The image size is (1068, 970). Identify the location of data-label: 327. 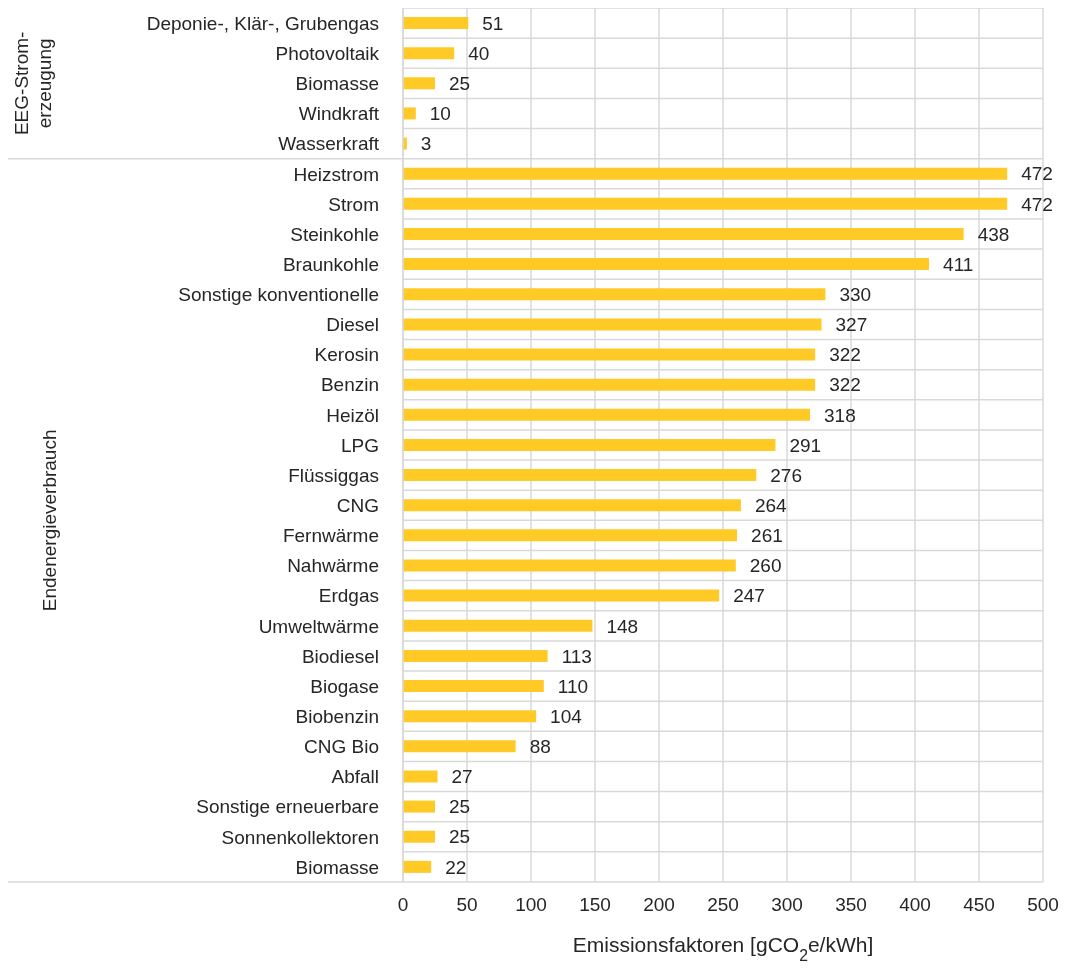
(851, 325).